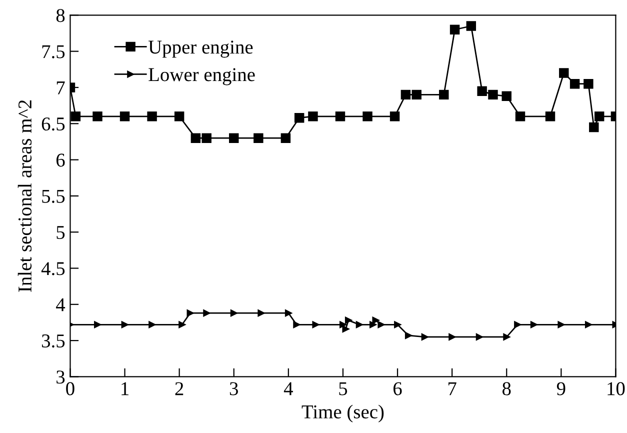 The width and height of the screenshot is (627, 433). What do you see at coordinates (60, 160) in the screenshot?
I see `y-tick-label: 6` at bounding box center [60, 160].